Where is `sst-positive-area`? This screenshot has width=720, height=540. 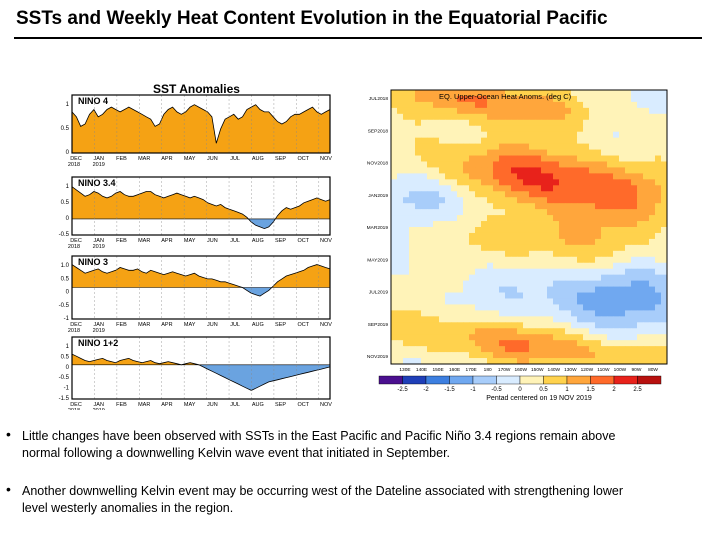
sst-positive-area is located at coordinates (201, 202).